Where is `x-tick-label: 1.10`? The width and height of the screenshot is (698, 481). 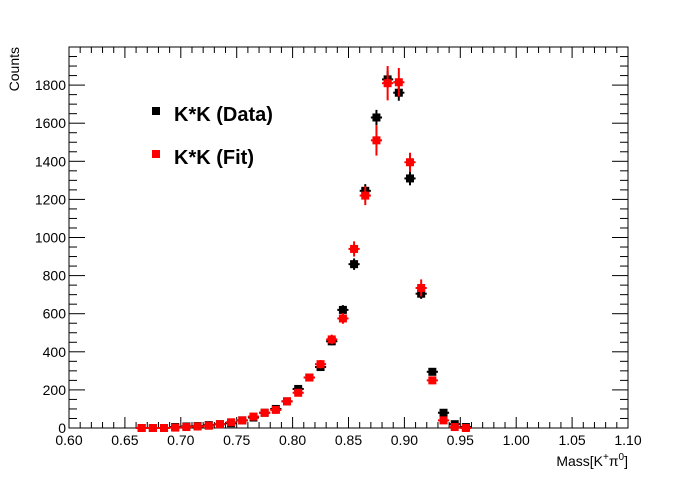 x-tick-label: 1.10 is located at coordinates (627, 440).